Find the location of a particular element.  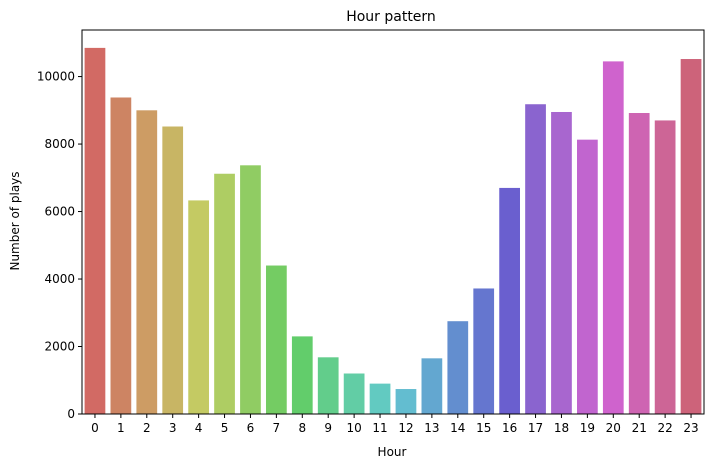

y-axis-ticks: 0 2000 4000 6000 8000 10000 is located at coordinates (59, 245).